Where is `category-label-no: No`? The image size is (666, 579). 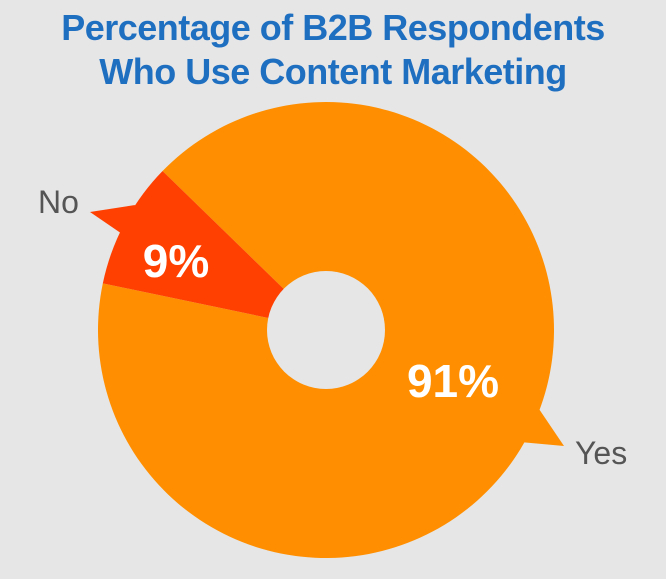
category-label-no: No is located at coordinates (58, 202).